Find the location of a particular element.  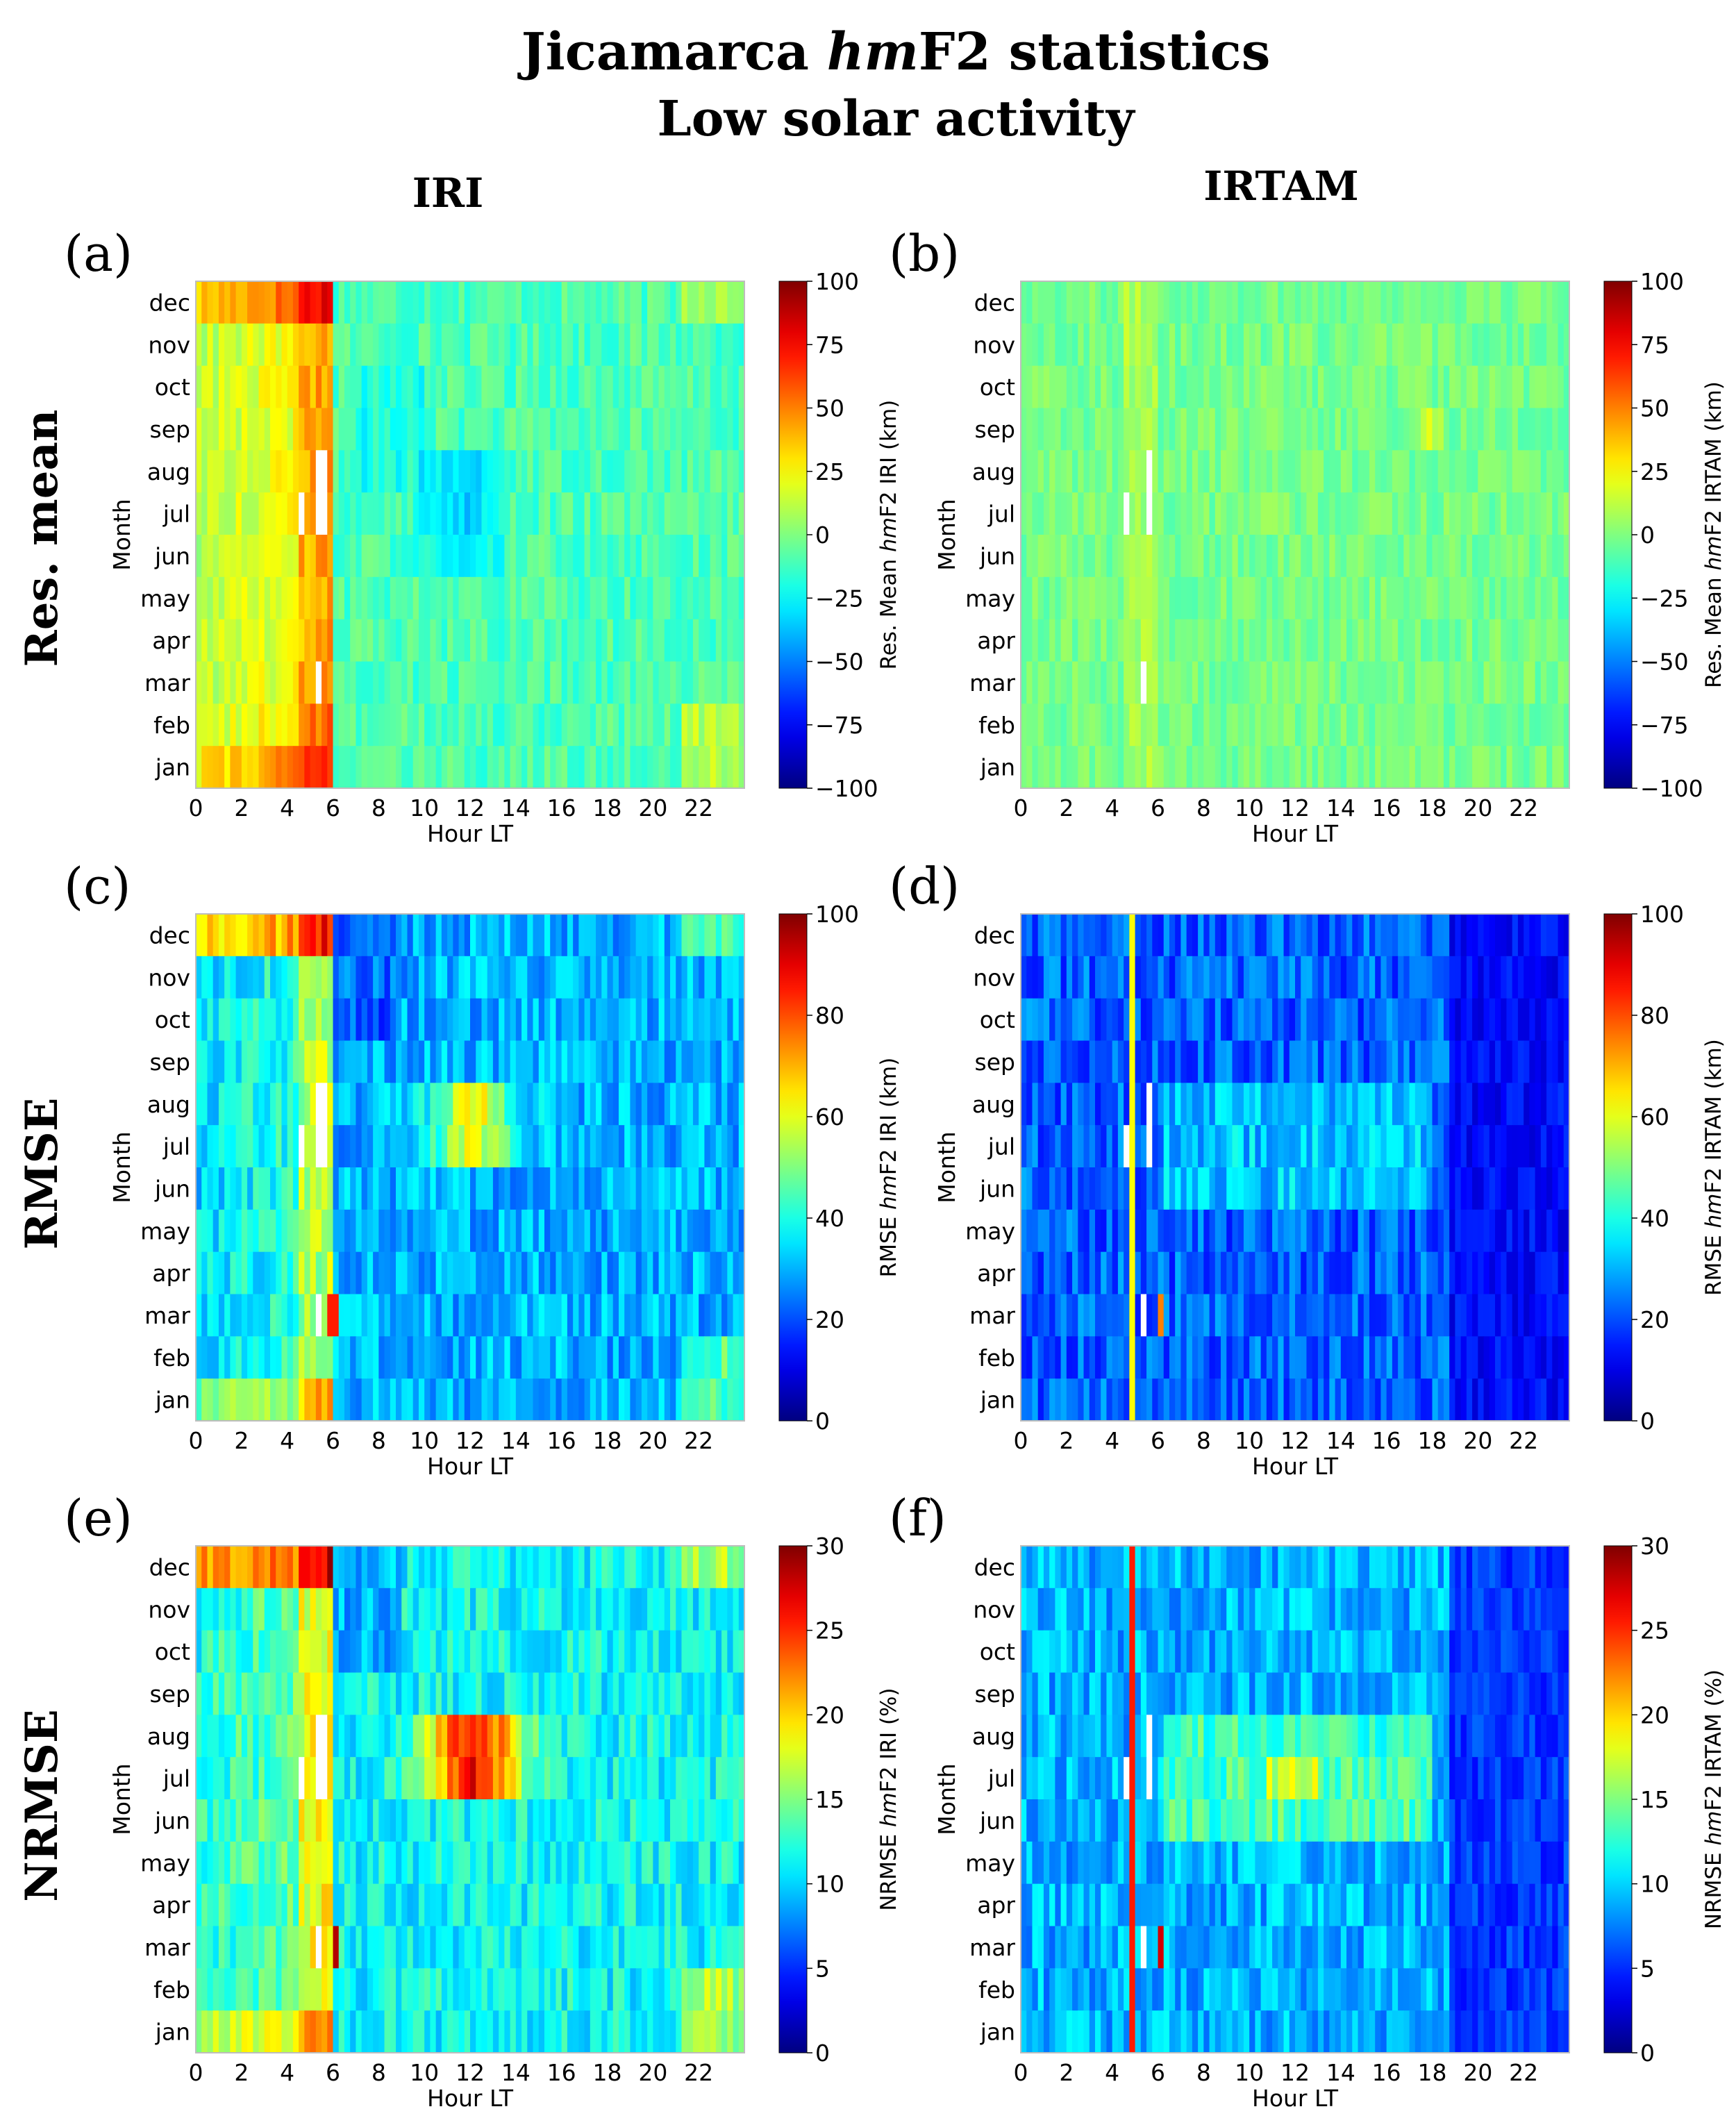

y-tick-label: apr is located at coordinates (171, 640).